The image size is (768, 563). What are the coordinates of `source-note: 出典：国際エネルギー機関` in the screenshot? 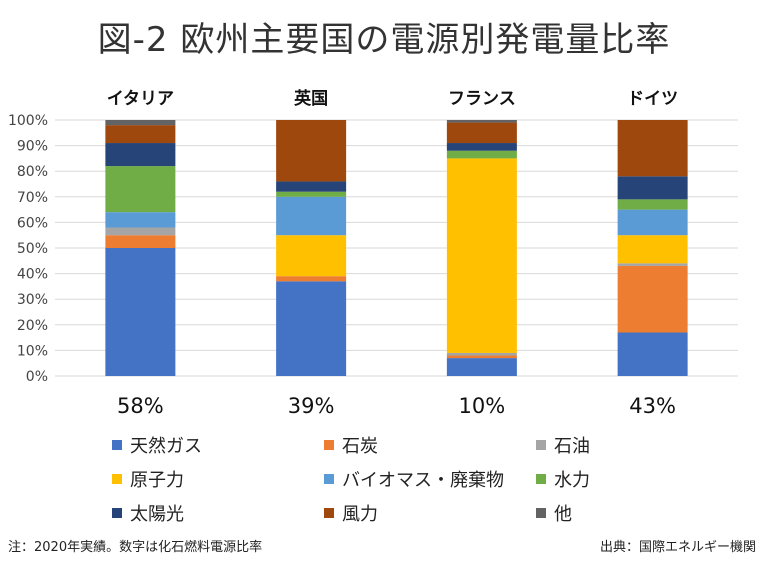 It's located at (677, 547).